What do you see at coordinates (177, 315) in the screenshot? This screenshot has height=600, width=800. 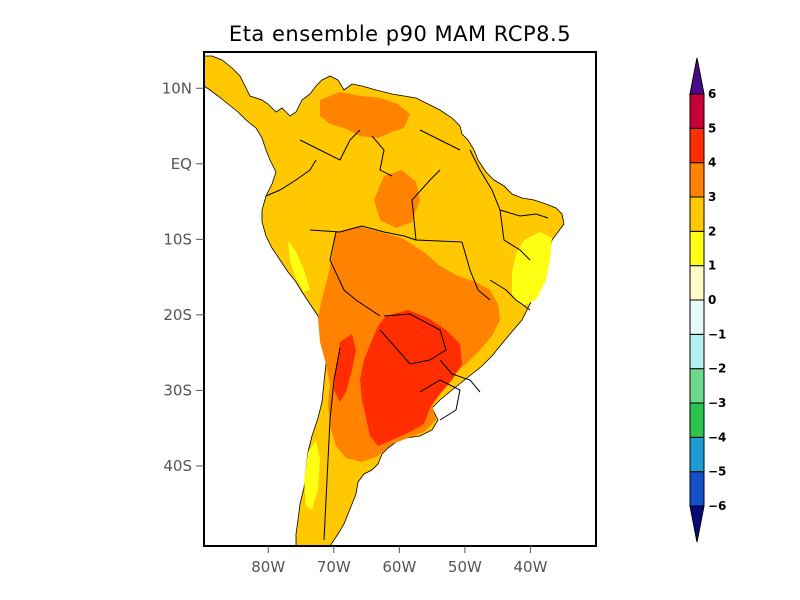 I see `lat-tick-label: 20S` at bounding box center [177, 315].